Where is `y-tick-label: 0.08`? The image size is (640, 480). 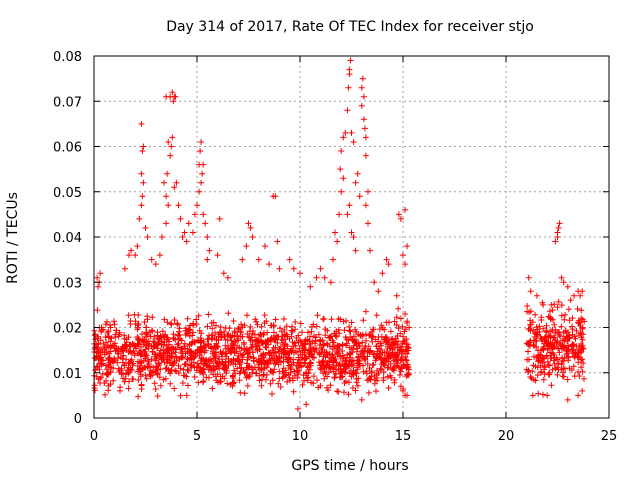
y-tick-label: 0.08 is located at coordinates (67, 57).